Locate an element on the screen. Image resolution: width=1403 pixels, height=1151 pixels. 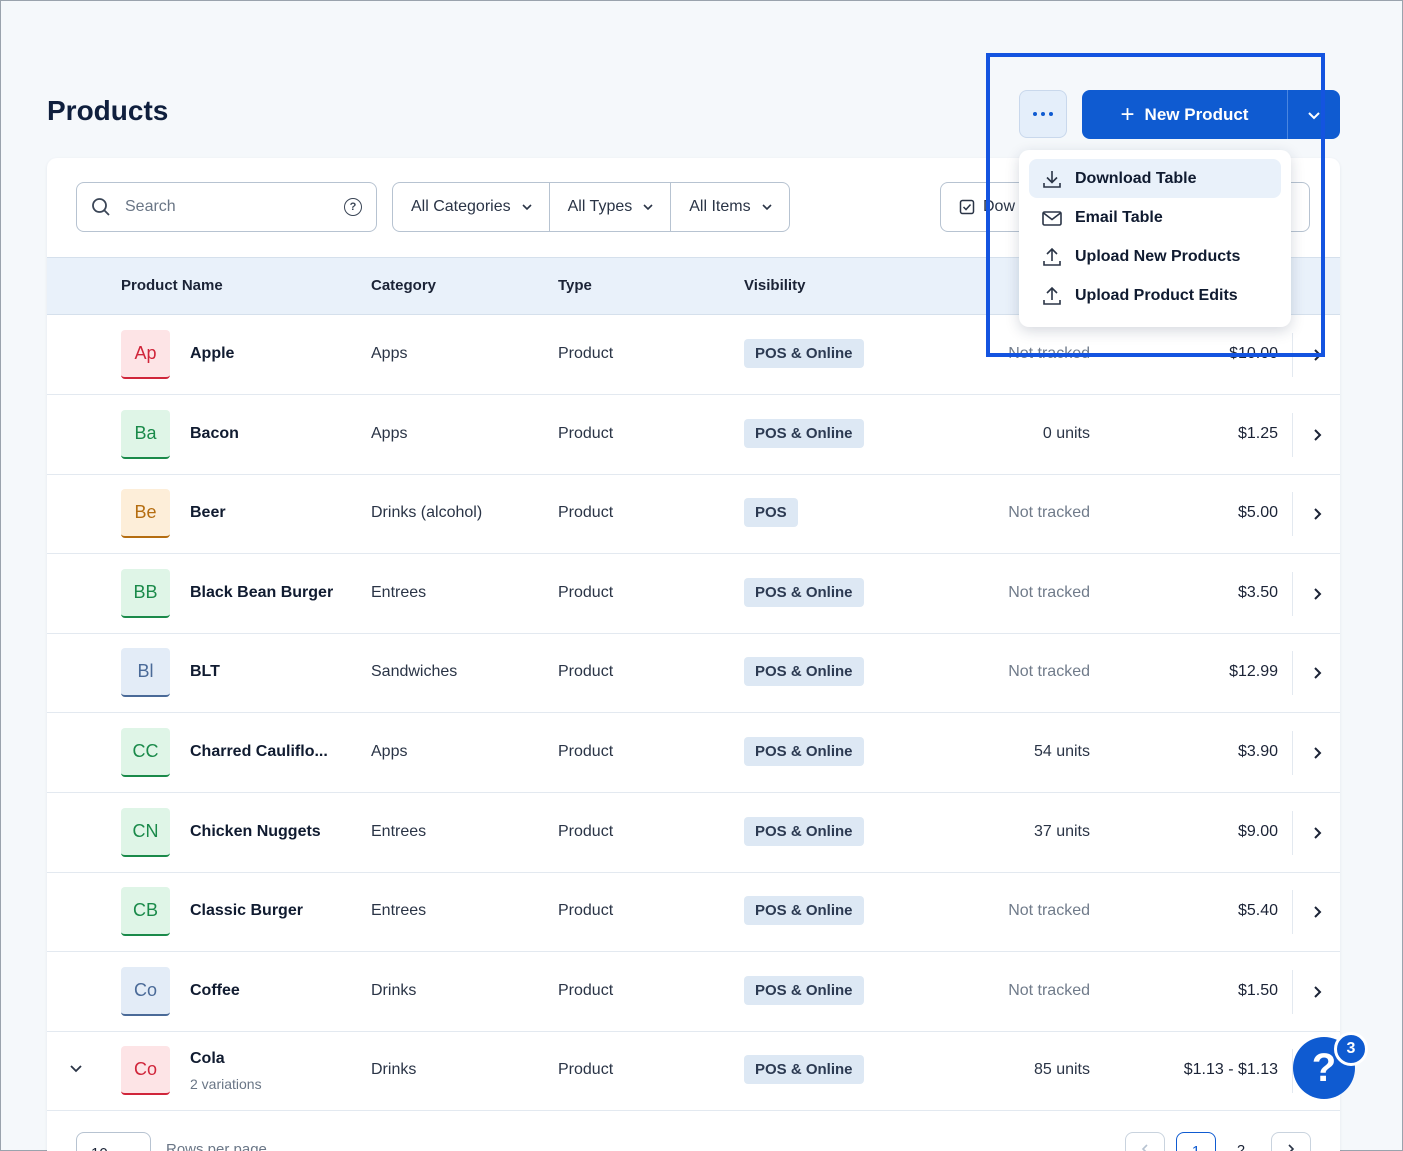
product-price: $3.90 is located at coordinates (1257, 751).